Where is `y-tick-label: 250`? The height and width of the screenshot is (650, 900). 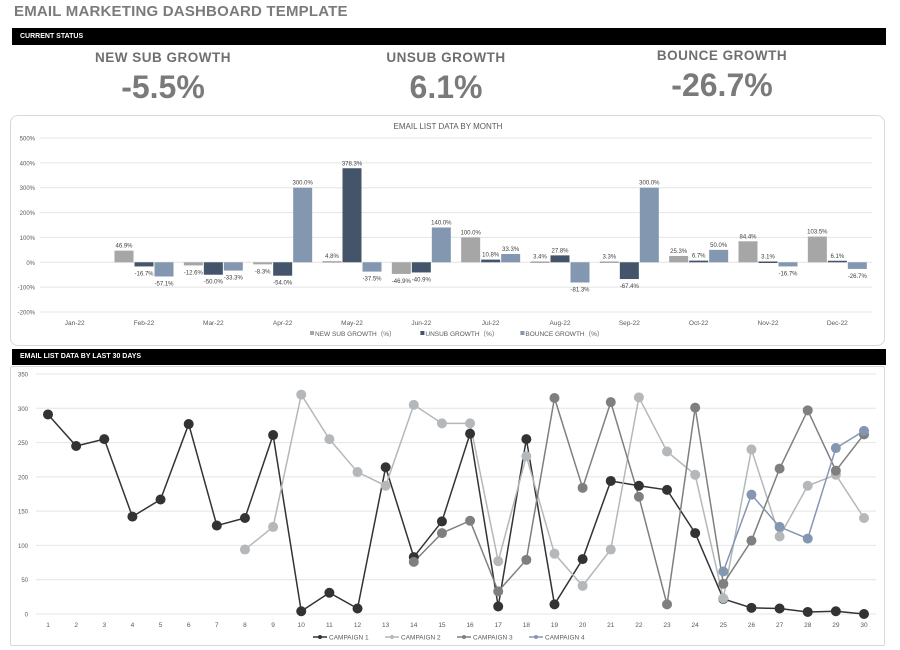
y-tick-label: 250 is located at coordinates (23, 444).